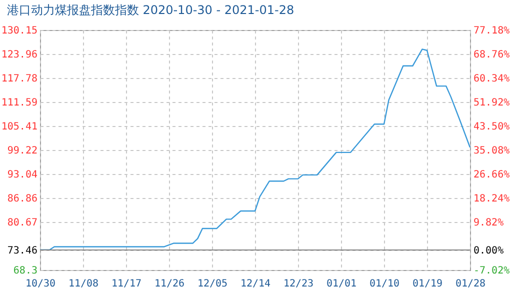  Describe the element at coordinates (492, 103) in the screenshot. I see `y2-tick-label: 51.92%` at that location.